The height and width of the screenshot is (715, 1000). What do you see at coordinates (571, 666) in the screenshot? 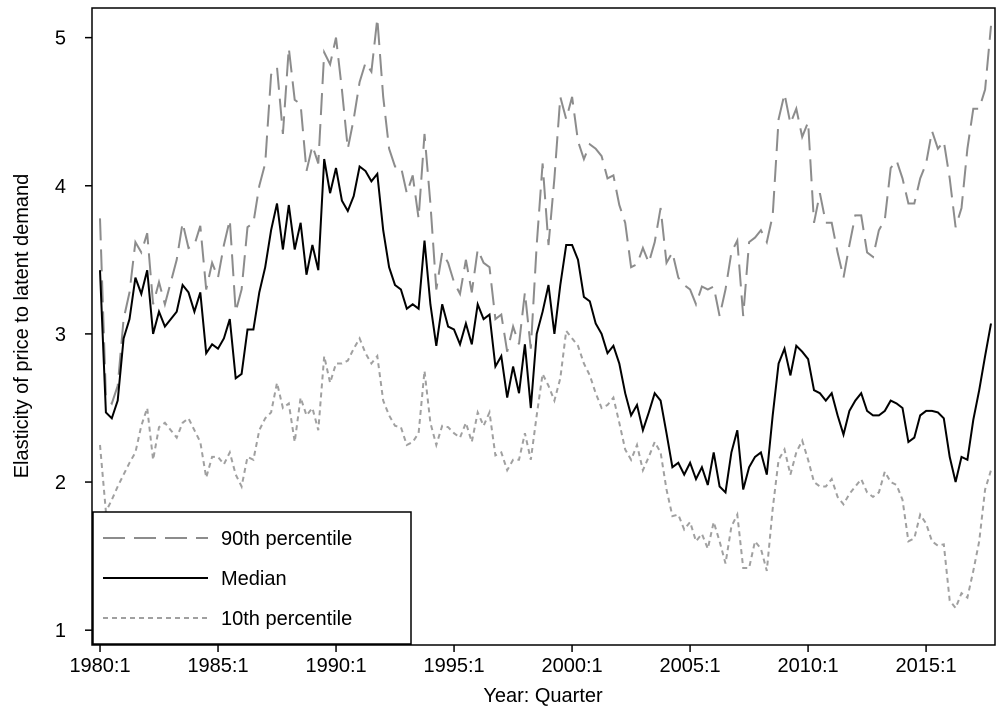
I see `x-tick-label: 2000:1` at bounding box center [571, 666].